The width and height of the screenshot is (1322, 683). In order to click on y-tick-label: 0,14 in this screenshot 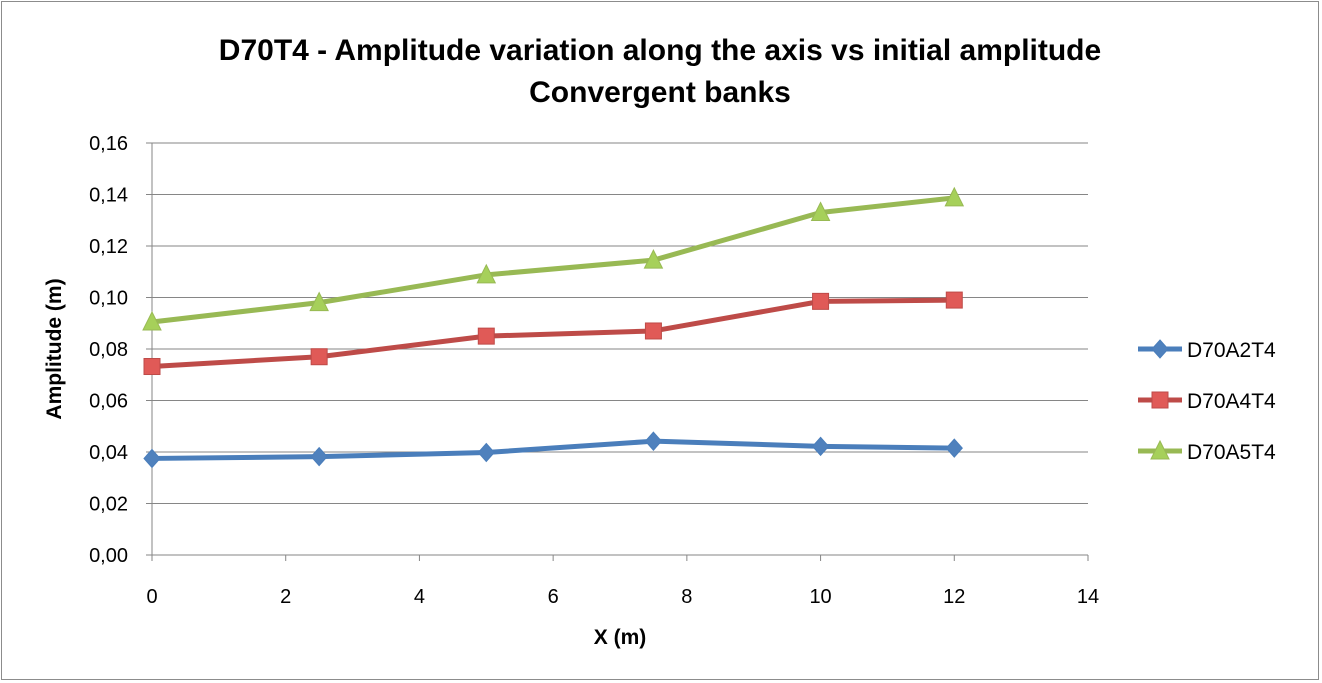, I will do `click(108, 196)`.